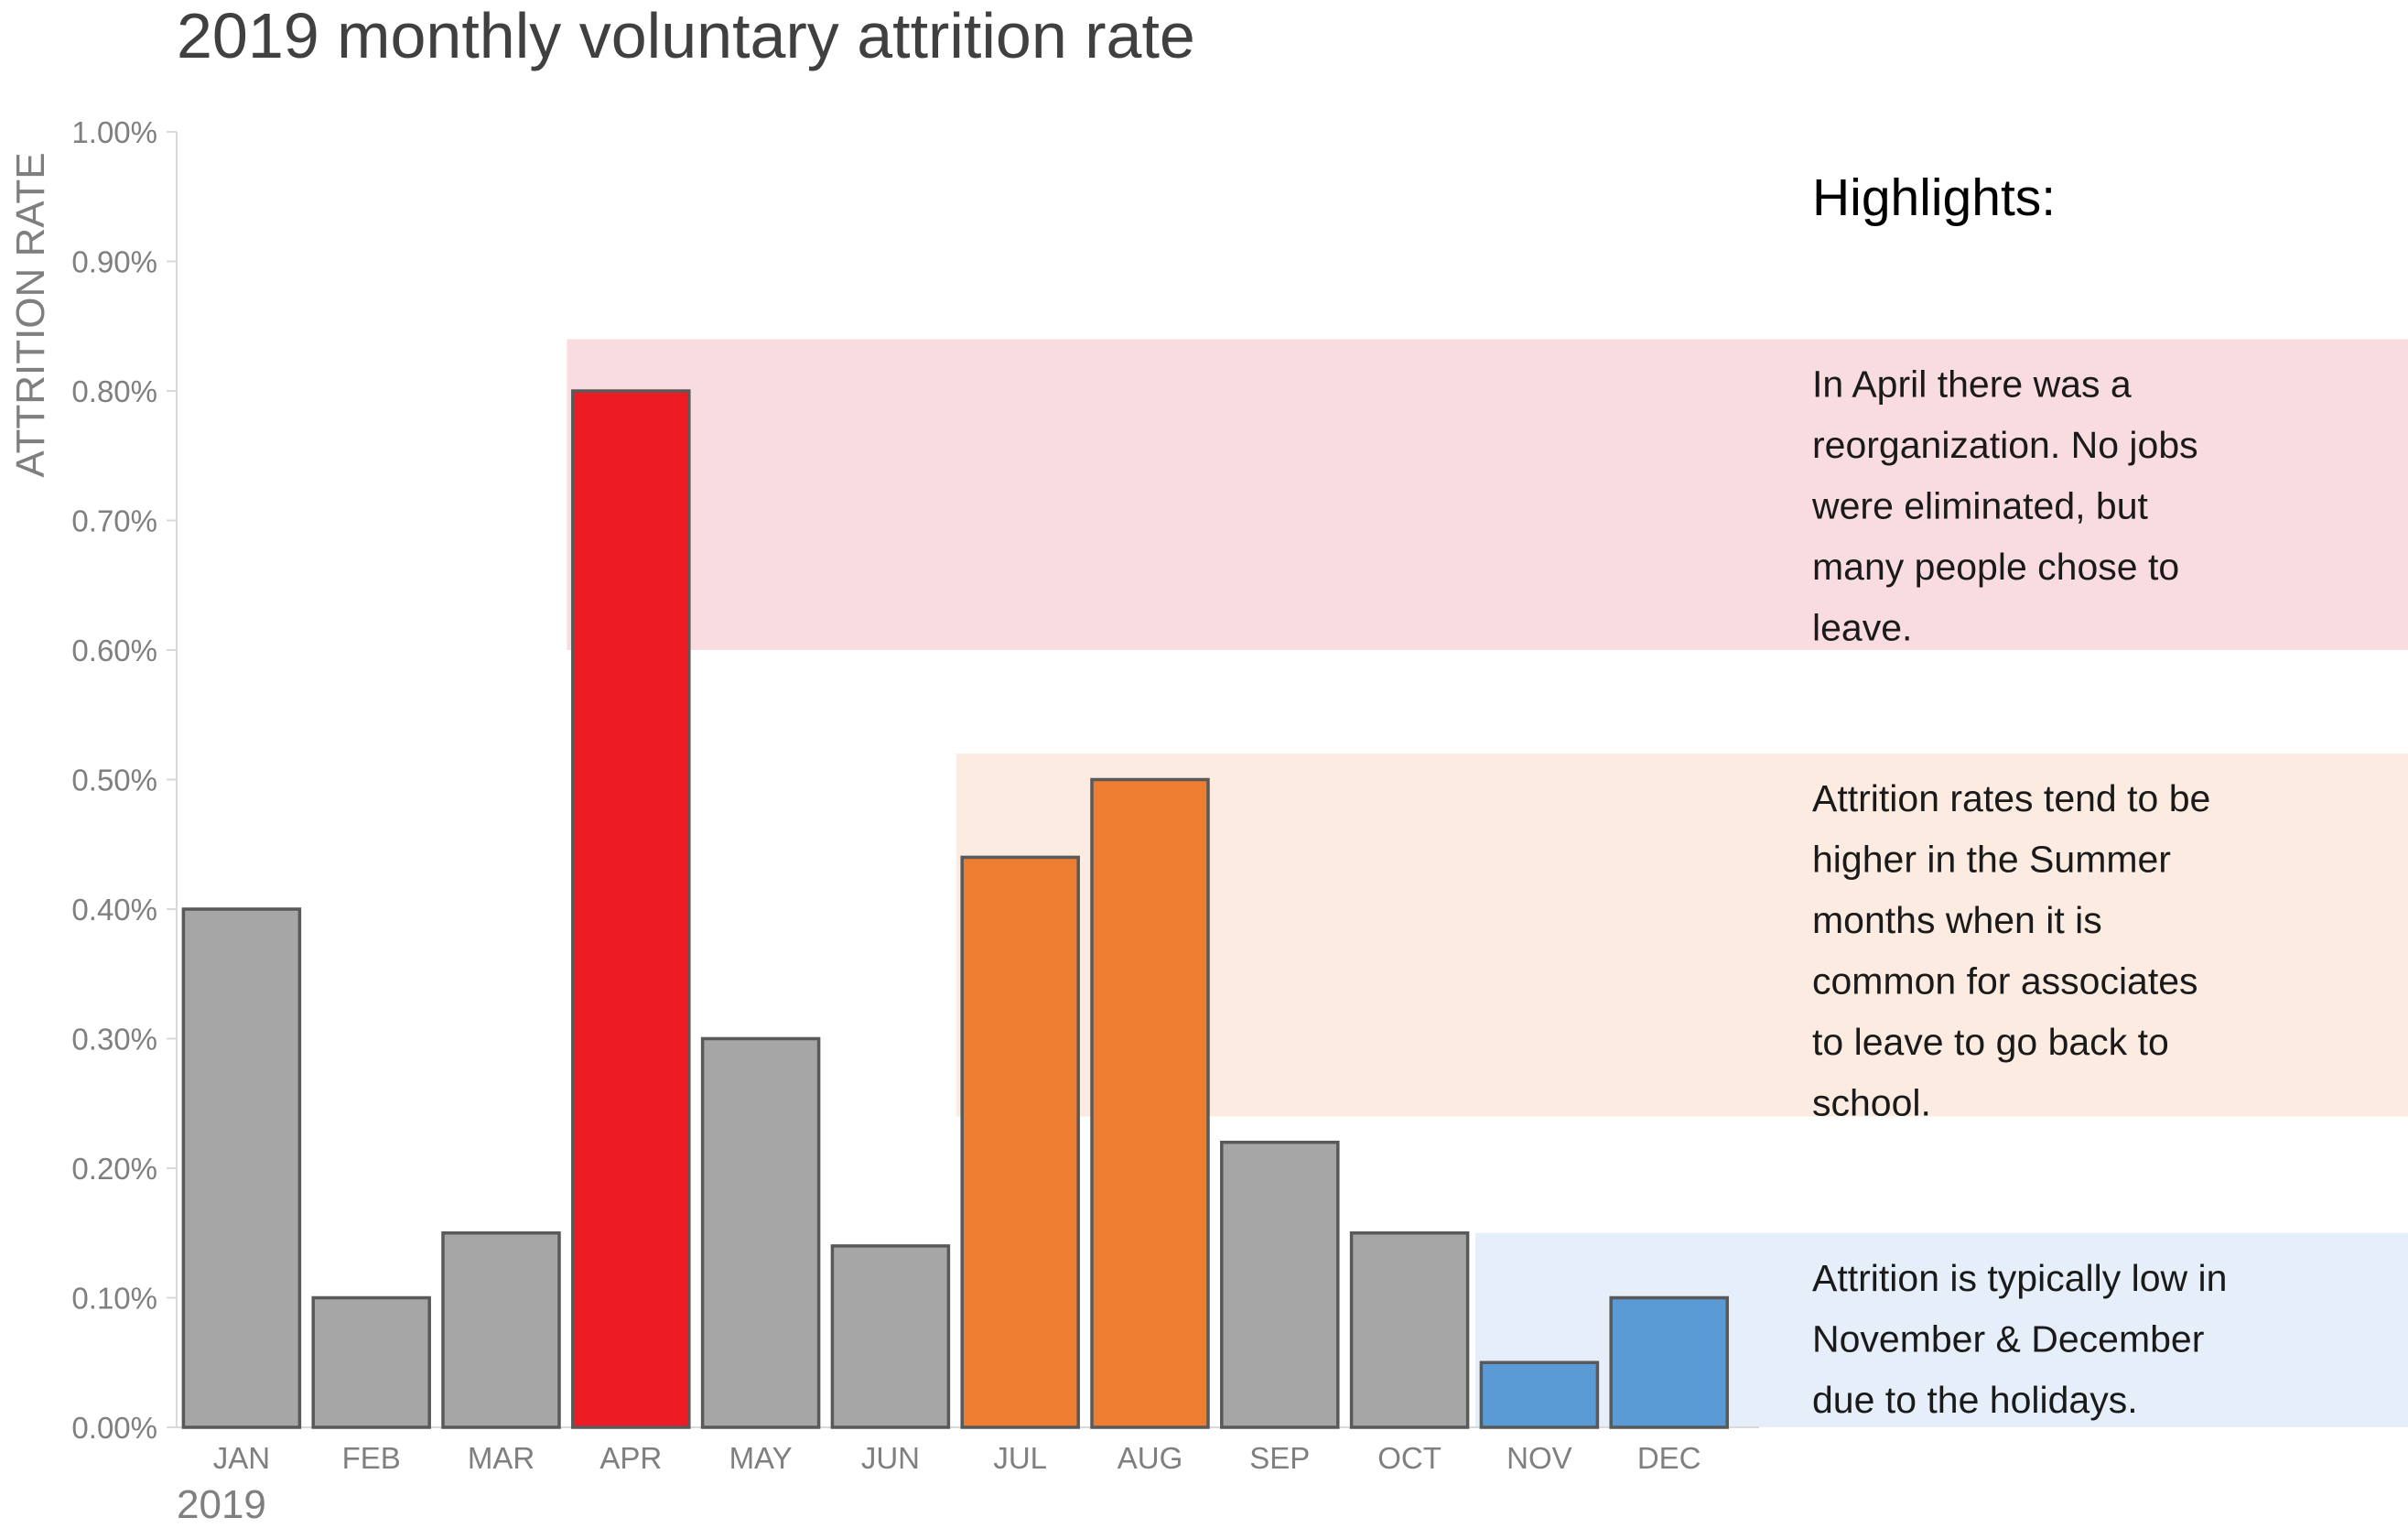  I want to click on x-tick-label: DEC, so click(1669, 1458).